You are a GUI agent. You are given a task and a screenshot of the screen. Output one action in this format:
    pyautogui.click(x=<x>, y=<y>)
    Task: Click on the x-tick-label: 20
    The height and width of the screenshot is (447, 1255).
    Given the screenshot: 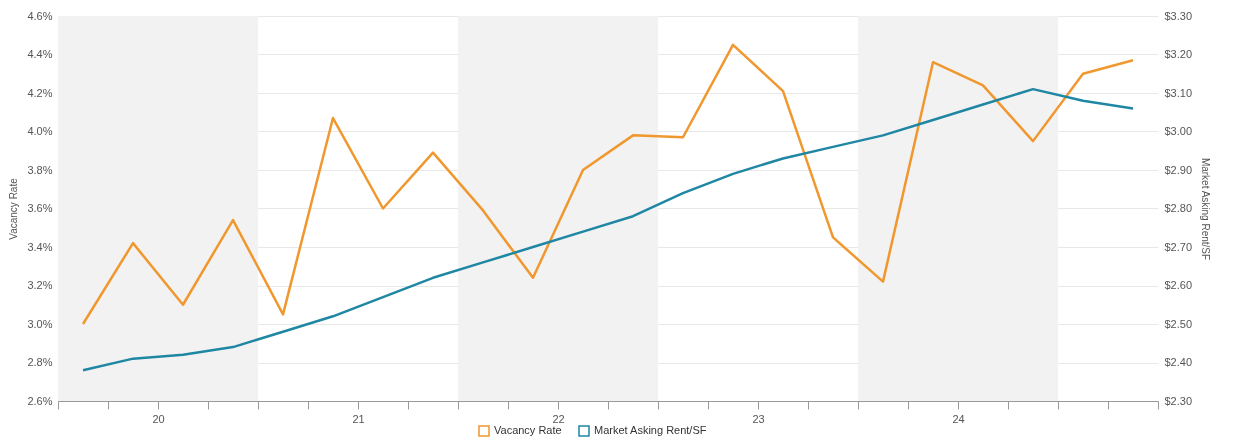 What is the action you would take?
    pyautogui.click(x=158, y=418)
    